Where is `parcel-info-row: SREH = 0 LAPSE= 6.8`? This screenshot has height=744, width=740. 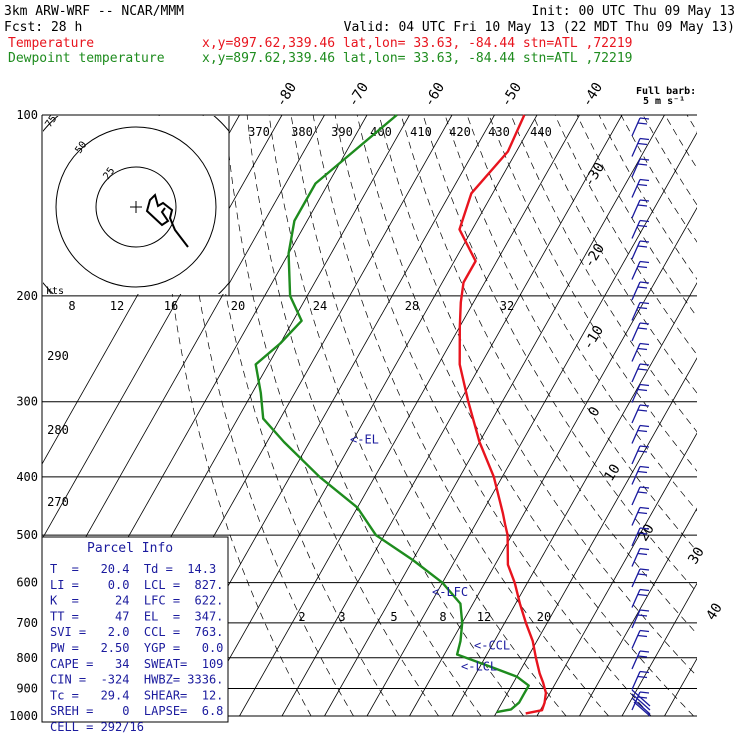 parcel-info-row: SREH = 0 LAPSE= 6.8 is located at coordinates (136, 711).